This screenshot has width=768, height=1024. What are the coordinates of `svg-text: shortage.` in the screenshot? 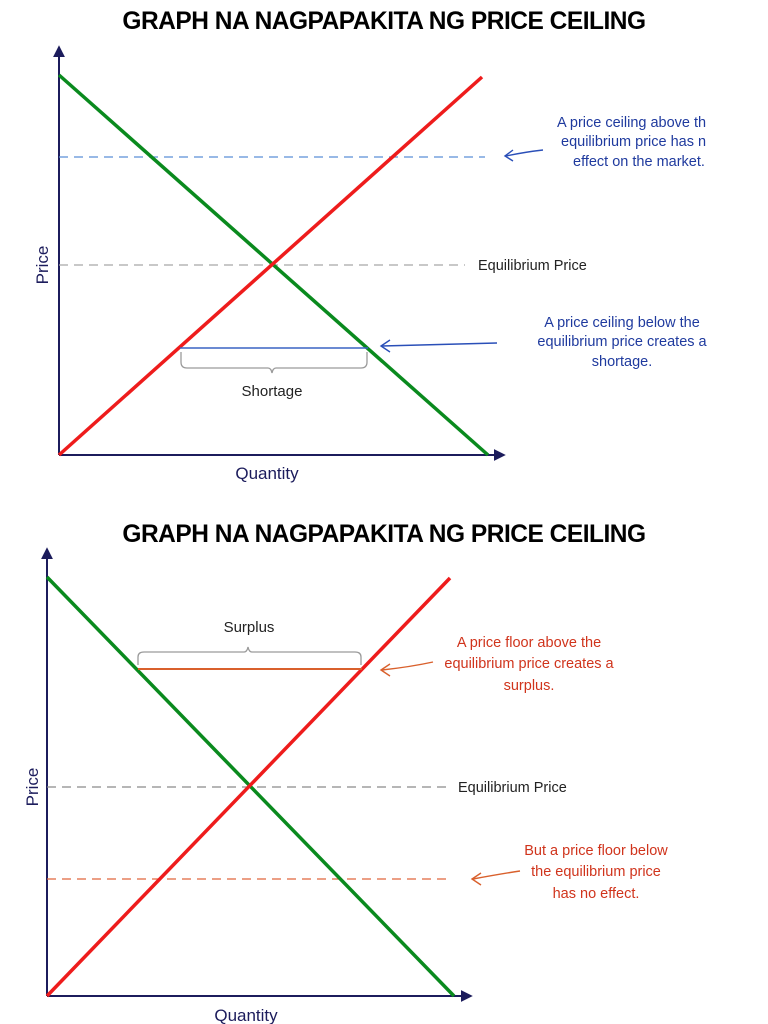 It's located at (622, 362).